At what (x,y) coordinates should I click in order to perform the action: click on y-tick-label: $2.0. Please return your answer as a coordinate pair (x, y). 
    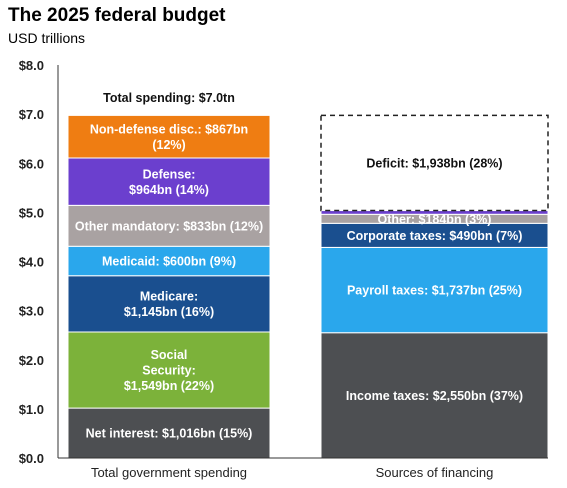
    Looking at the image, I should click on (31, 360).